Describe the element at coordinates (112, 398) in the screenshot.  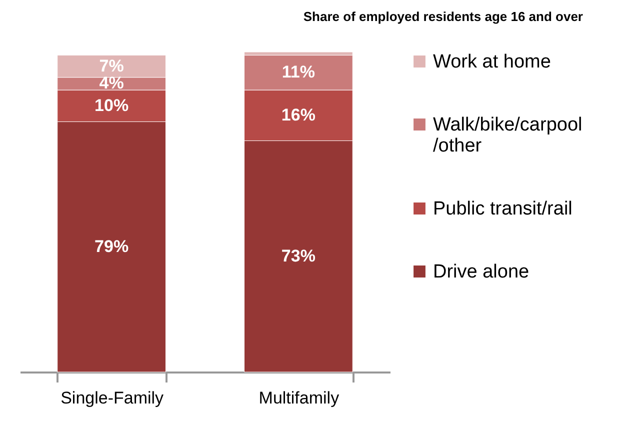
I see `x-tick-label: Single-Family` at that location.